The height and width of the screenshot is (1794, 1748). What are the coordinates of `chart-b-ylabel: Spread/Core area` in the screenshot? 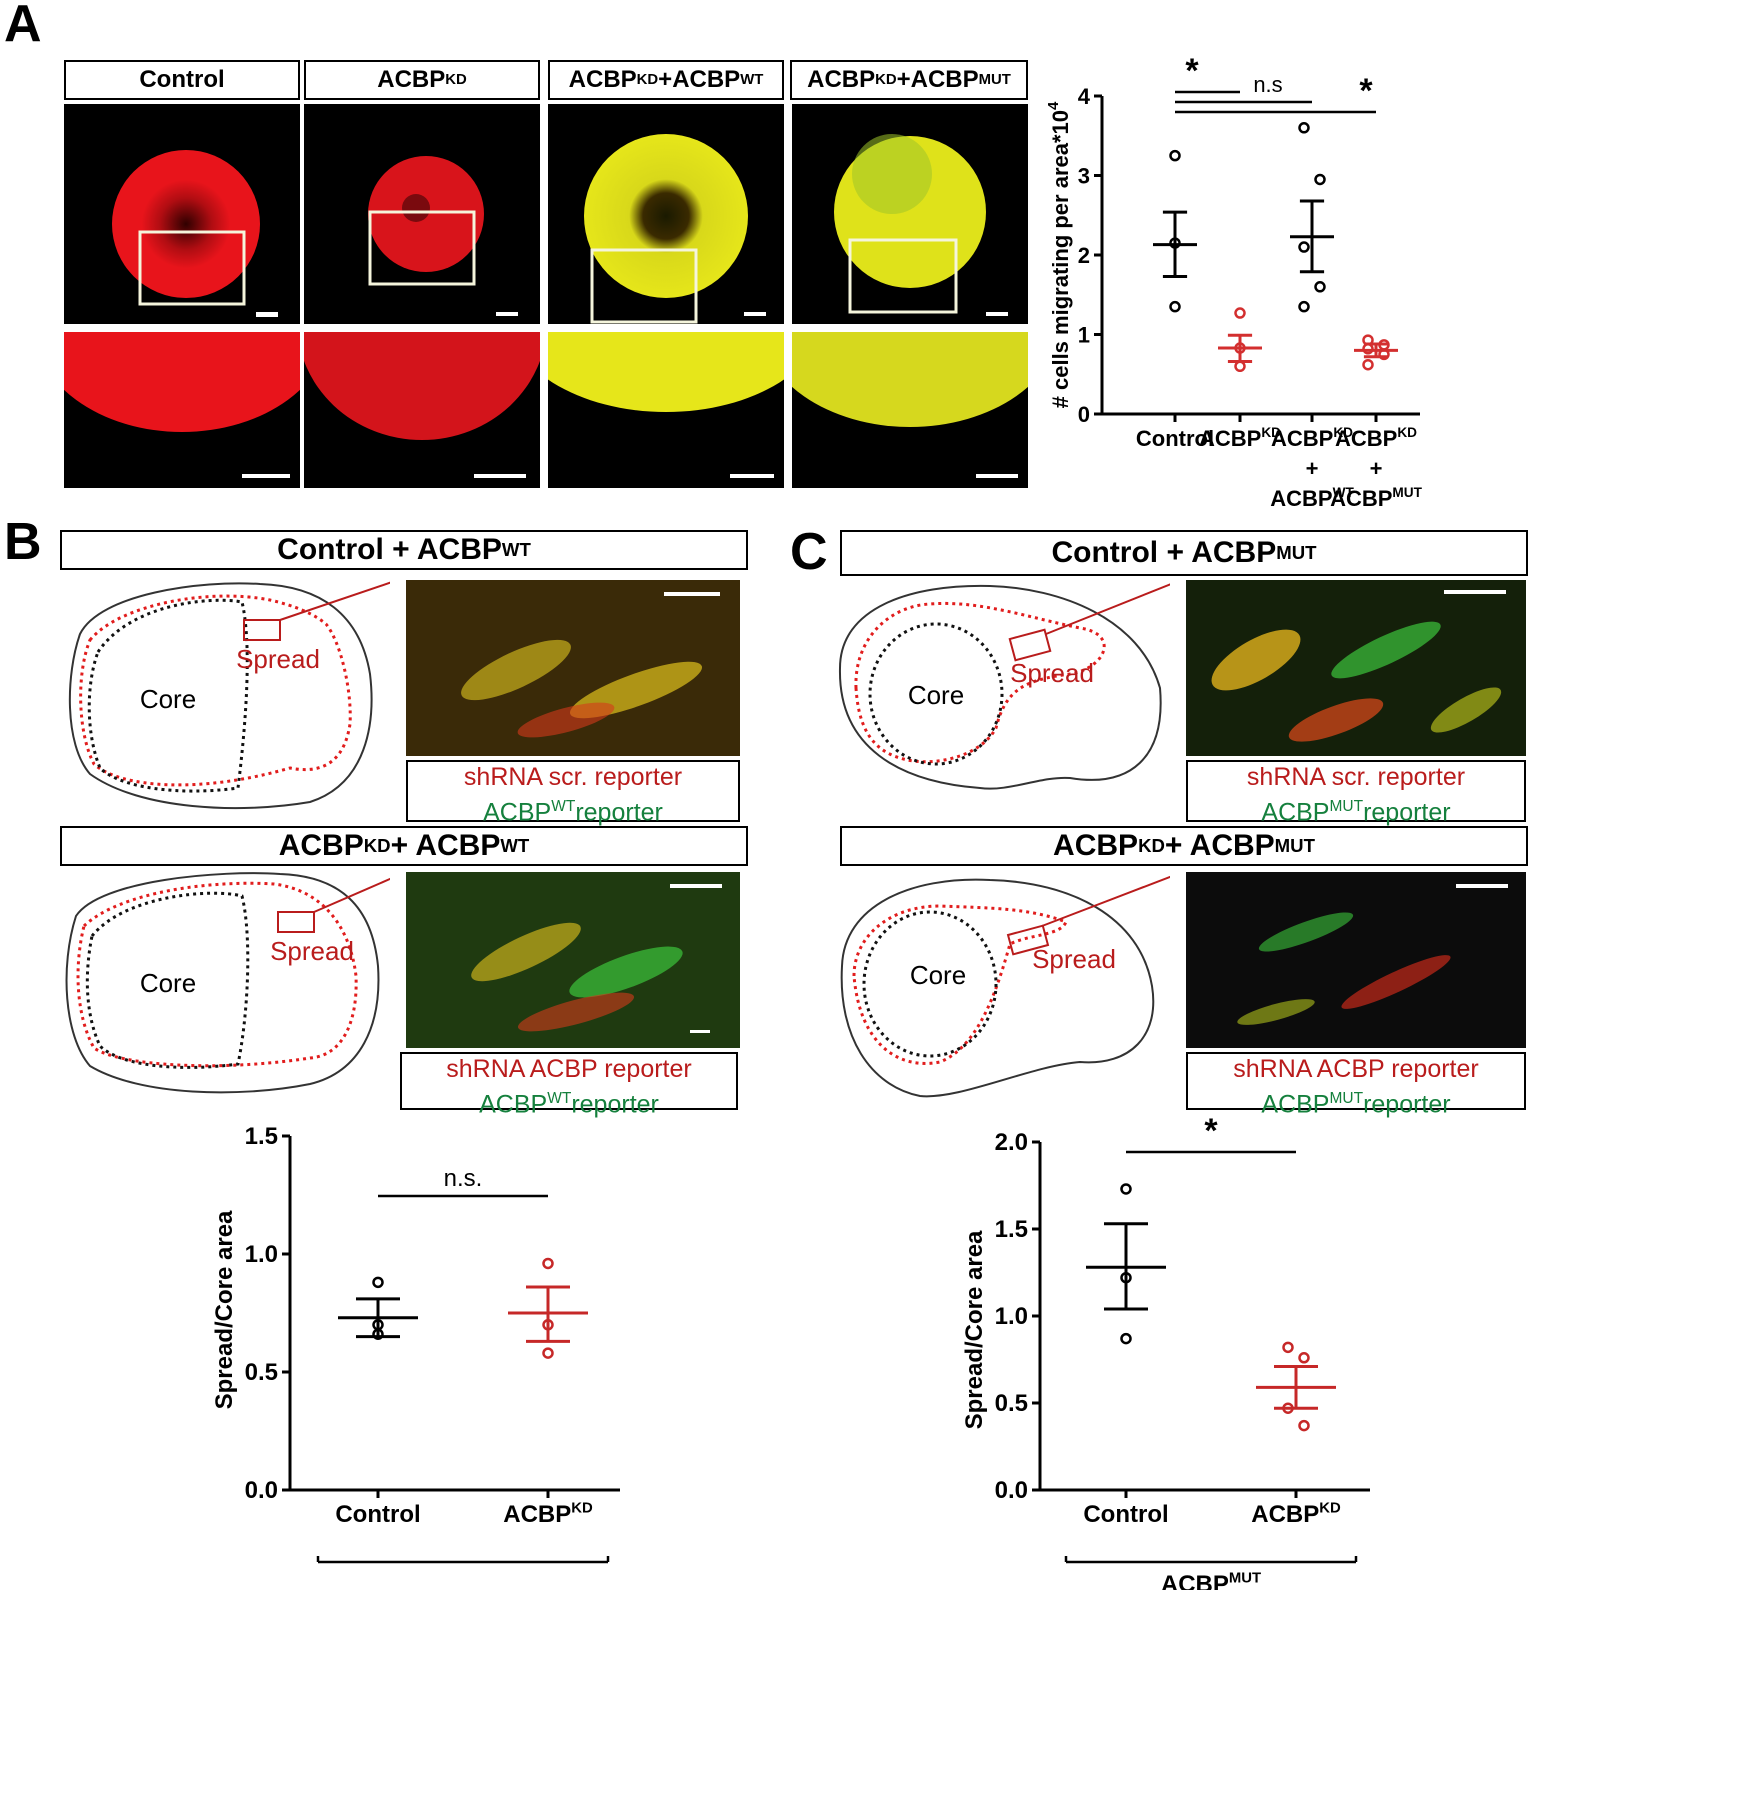 It's located at (224, 1309).